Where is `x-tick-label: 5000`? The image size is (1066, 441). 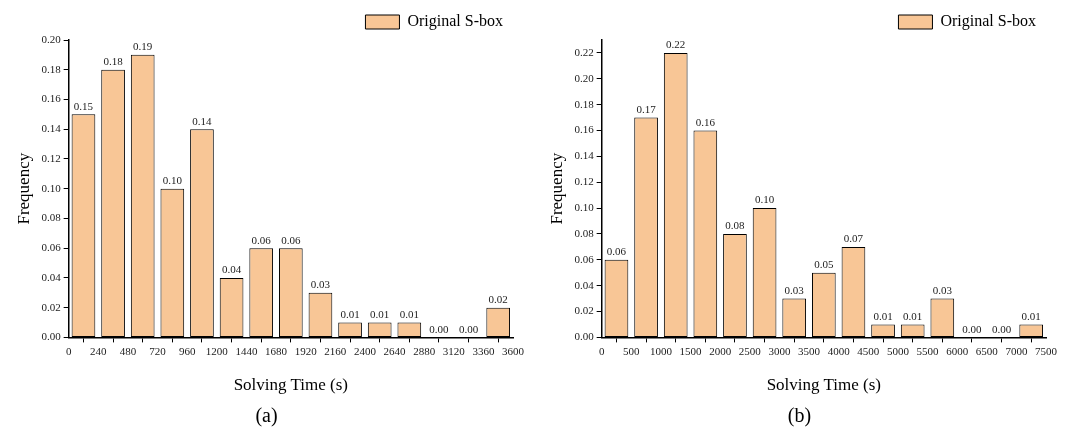 x-tick-label: 5000 is located at coordinates (898, 350).